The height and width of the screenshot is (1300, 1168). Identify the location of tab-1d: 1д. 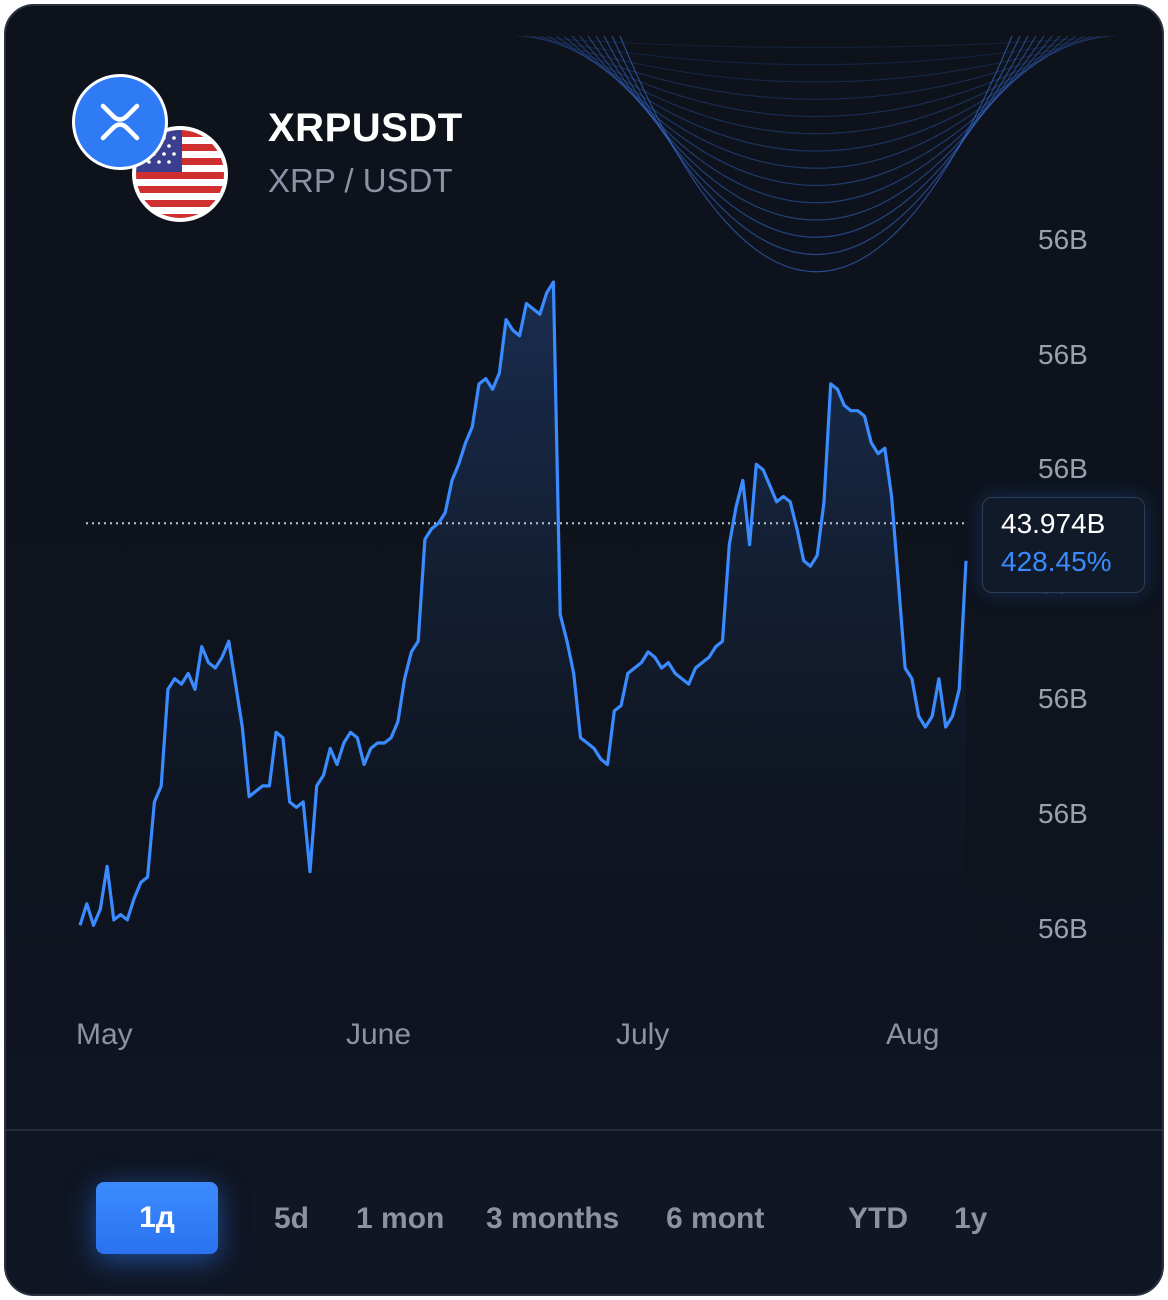
(157, 1218).